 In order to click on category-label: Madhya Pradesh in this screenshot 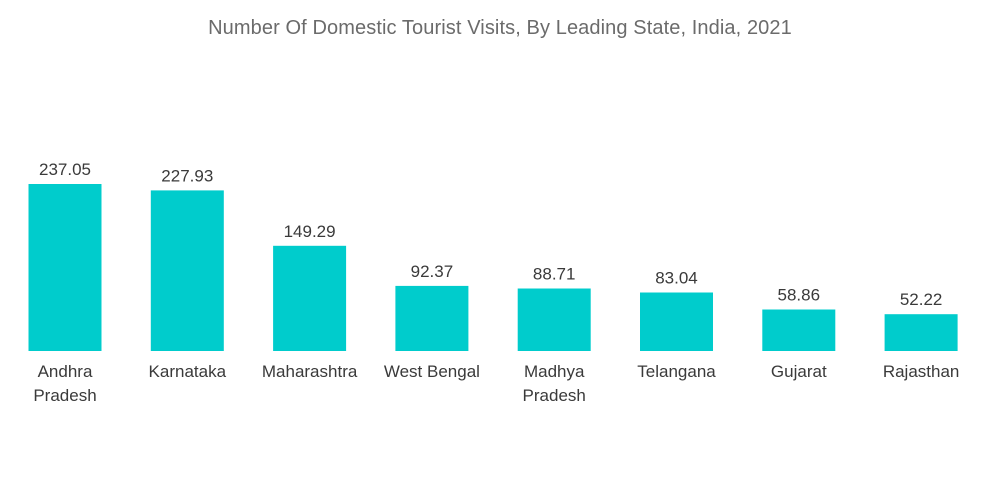, I will do `click(554, 383)`.